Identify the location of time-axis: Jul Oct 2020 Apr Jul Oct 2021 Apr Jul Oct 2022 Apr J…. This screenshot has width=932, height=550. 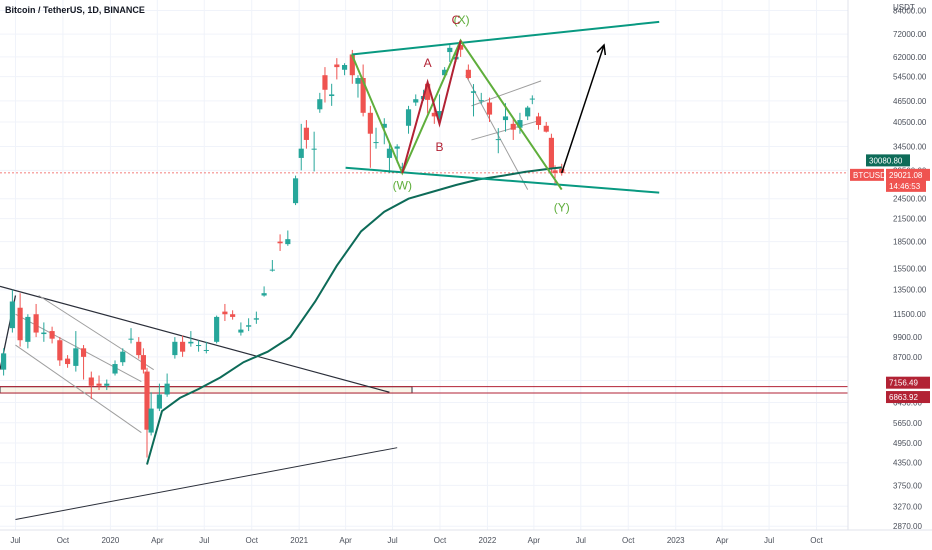
(416, 540).